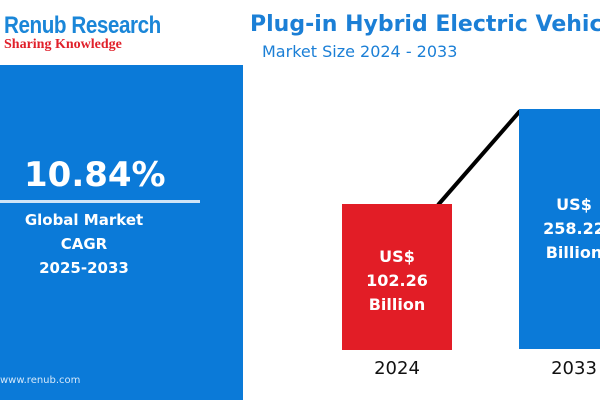 The height and width of the screenshot is (400, 600). Describe the element at coordinates (397, 280) in the screenshot. I see `bar-2024-amount: 102.26` at that location.